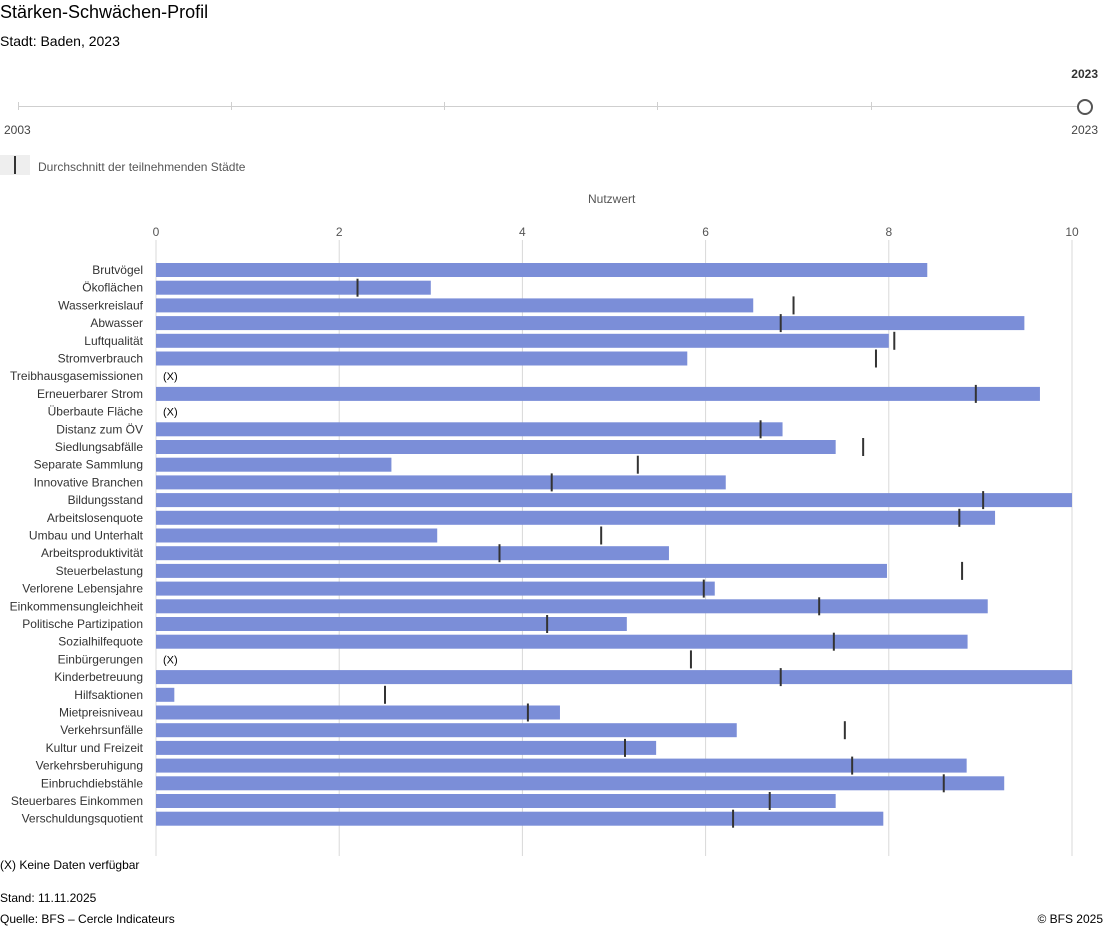  Describe the element at coordinates (116, 323) in the screenshot. I see `category-label: Abwasser` at that location.